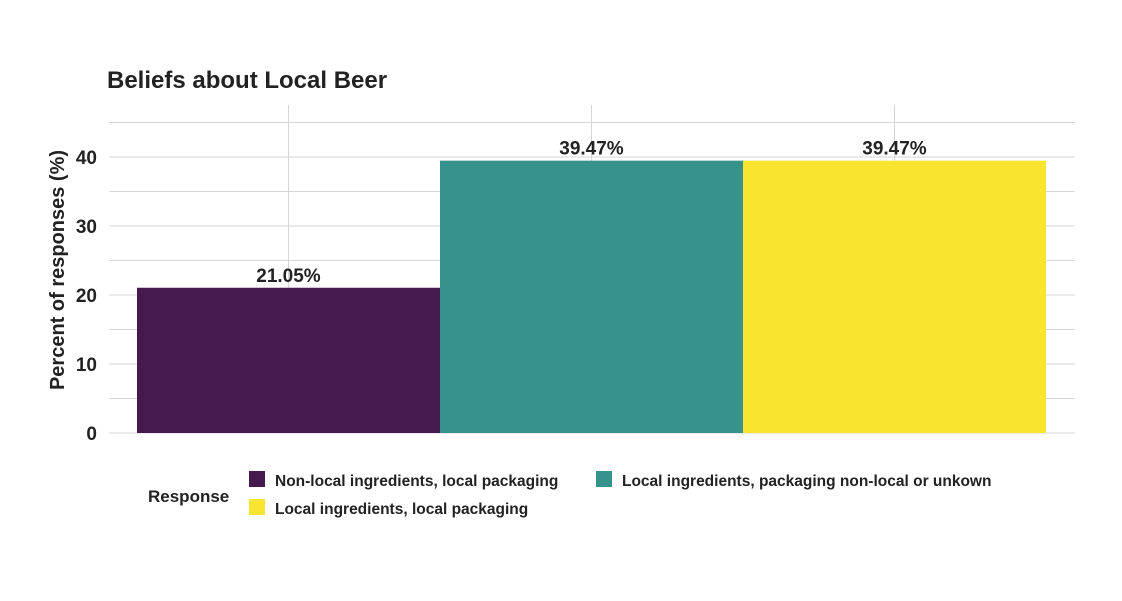 The width and height of the screenshot is (1122, 601). I want to click on legend-entry: Non-local ingredients, local packaging, so click(416, 481).